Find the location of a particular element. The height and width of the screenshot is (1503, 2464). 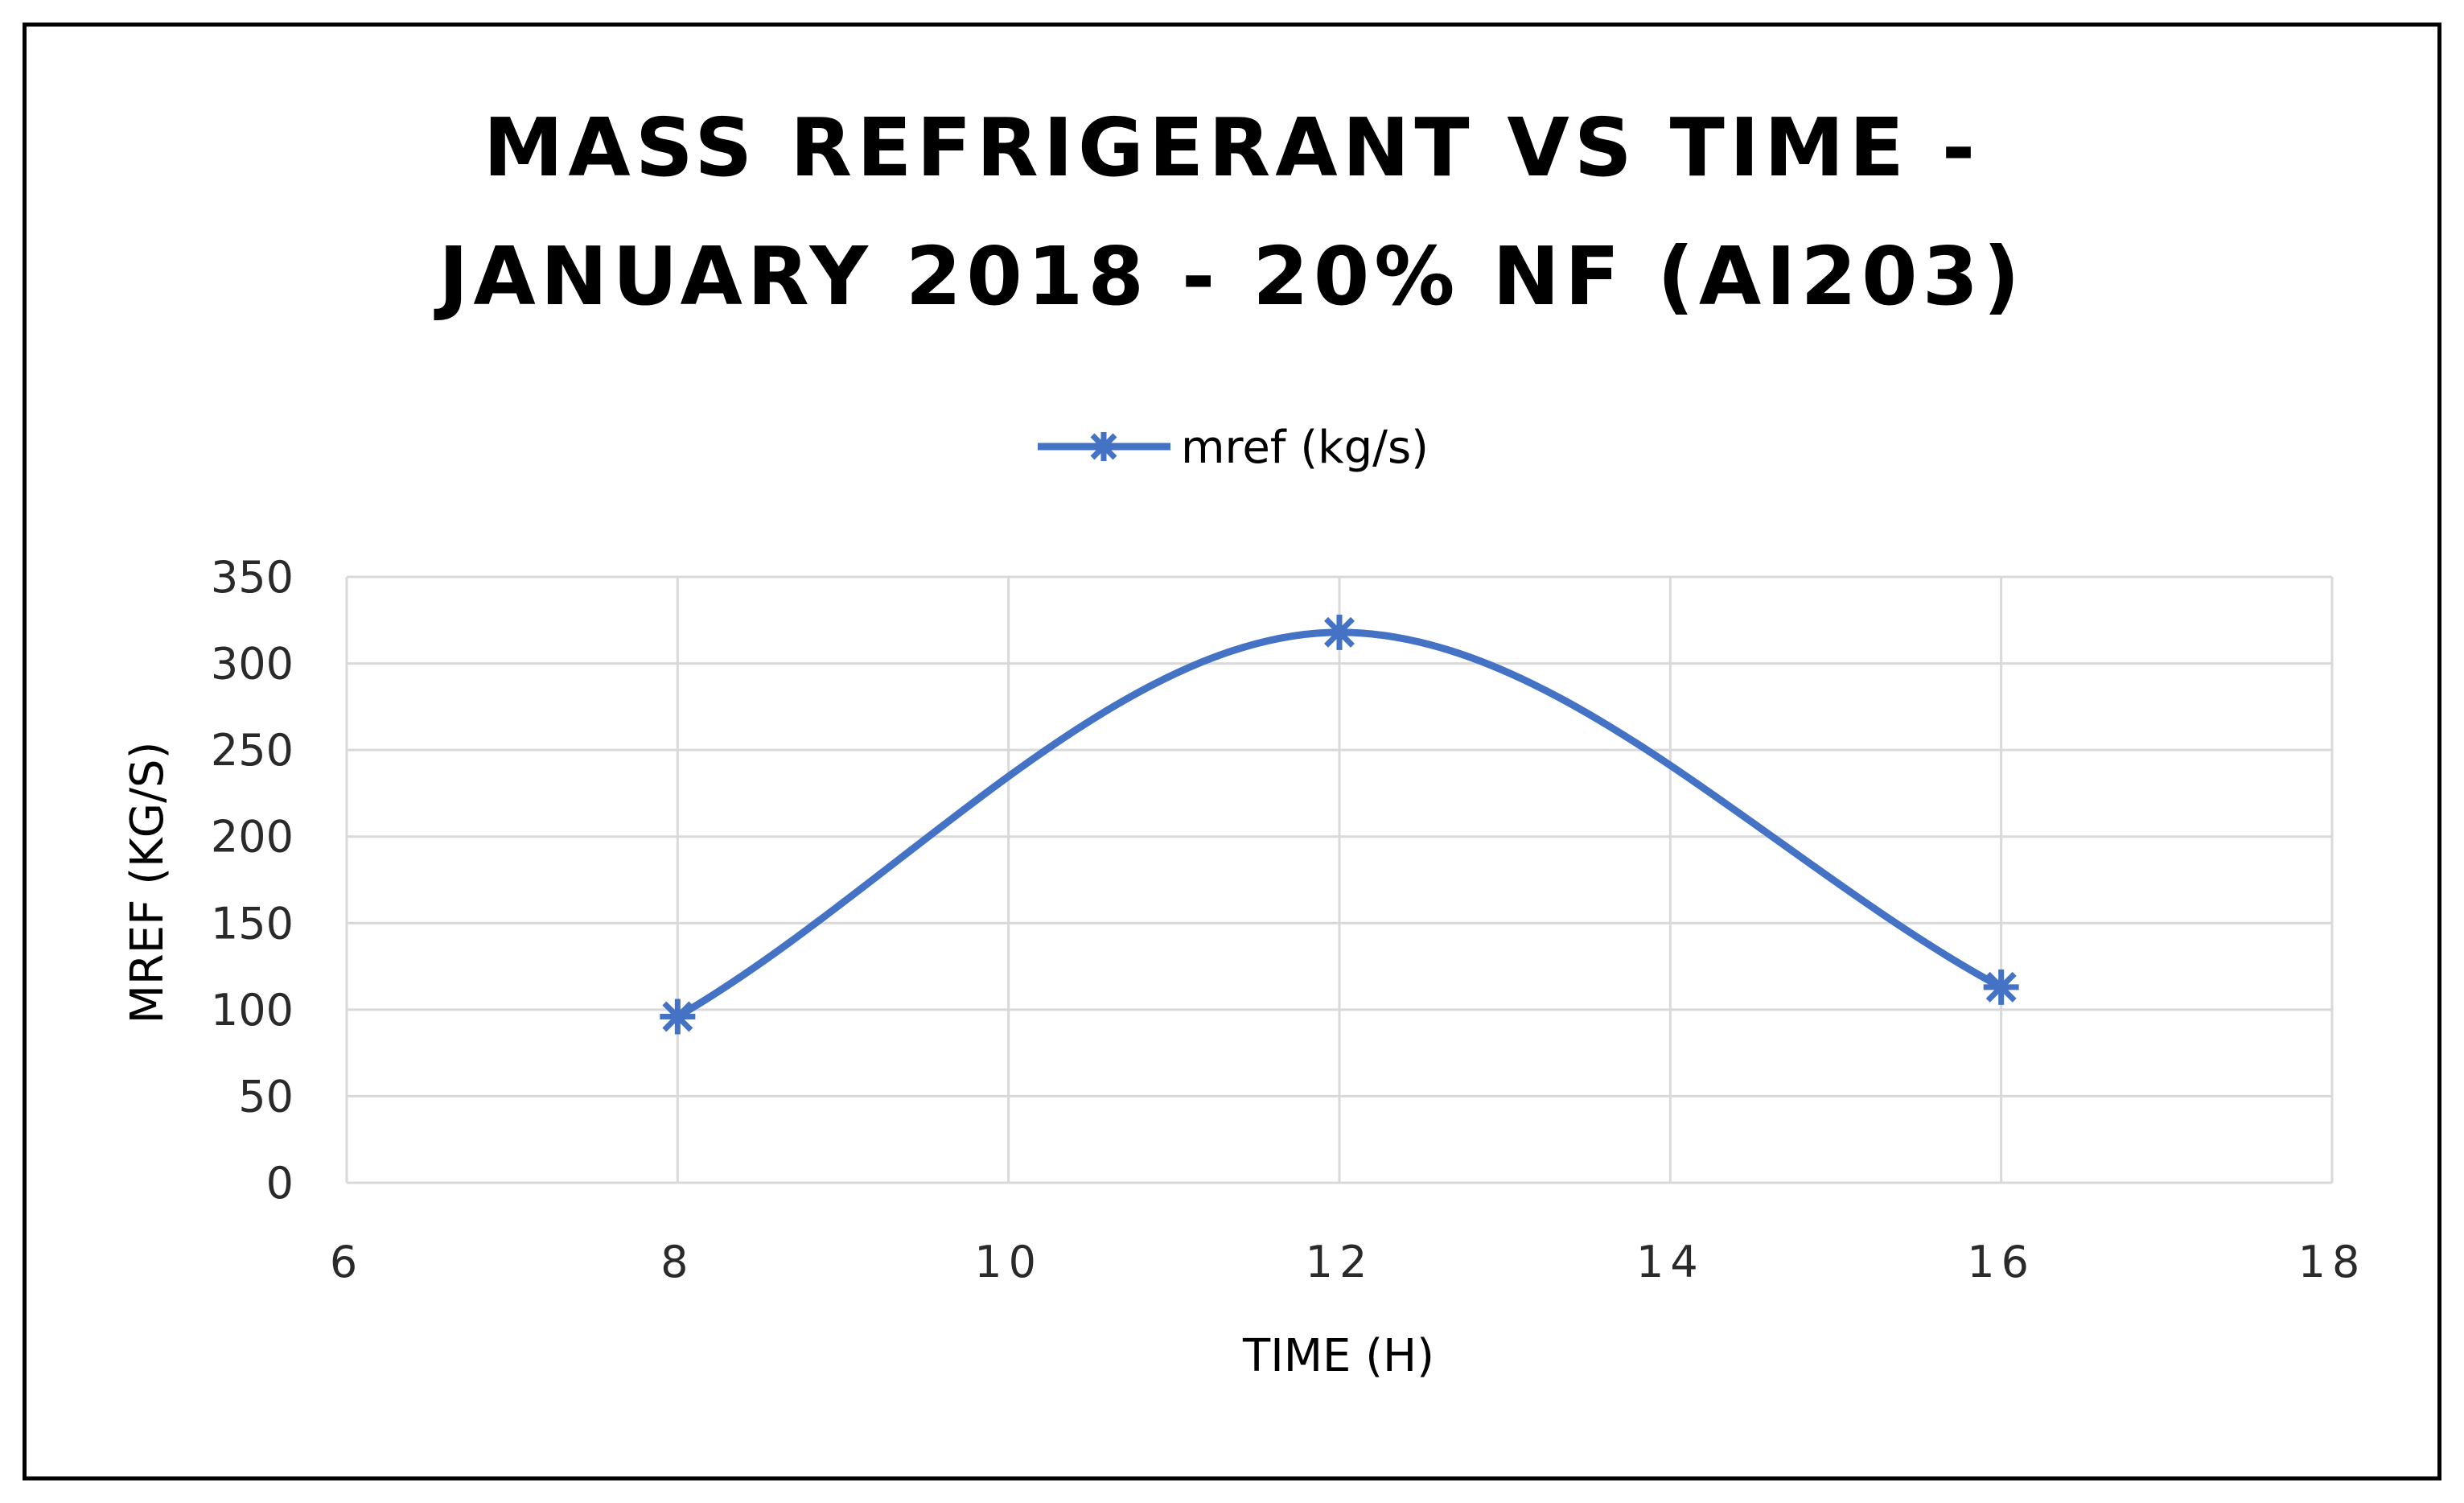

x-tick-label: 10 is located at coordinates (1008, 1262).